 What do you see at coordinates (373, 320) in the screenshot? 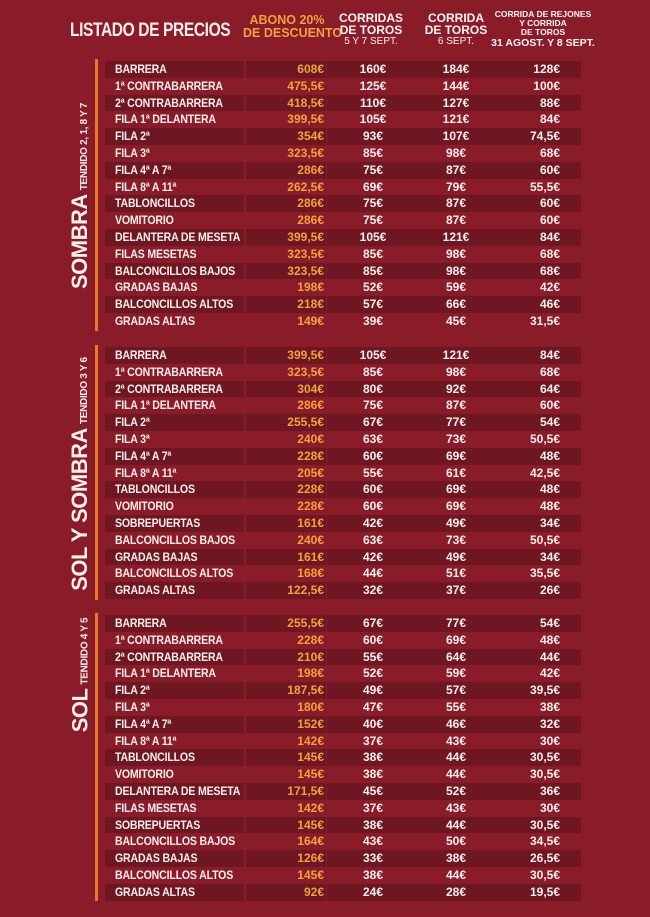
I see `price-corridas-5-7-sept: 39€` at bounding box center [373, 320].